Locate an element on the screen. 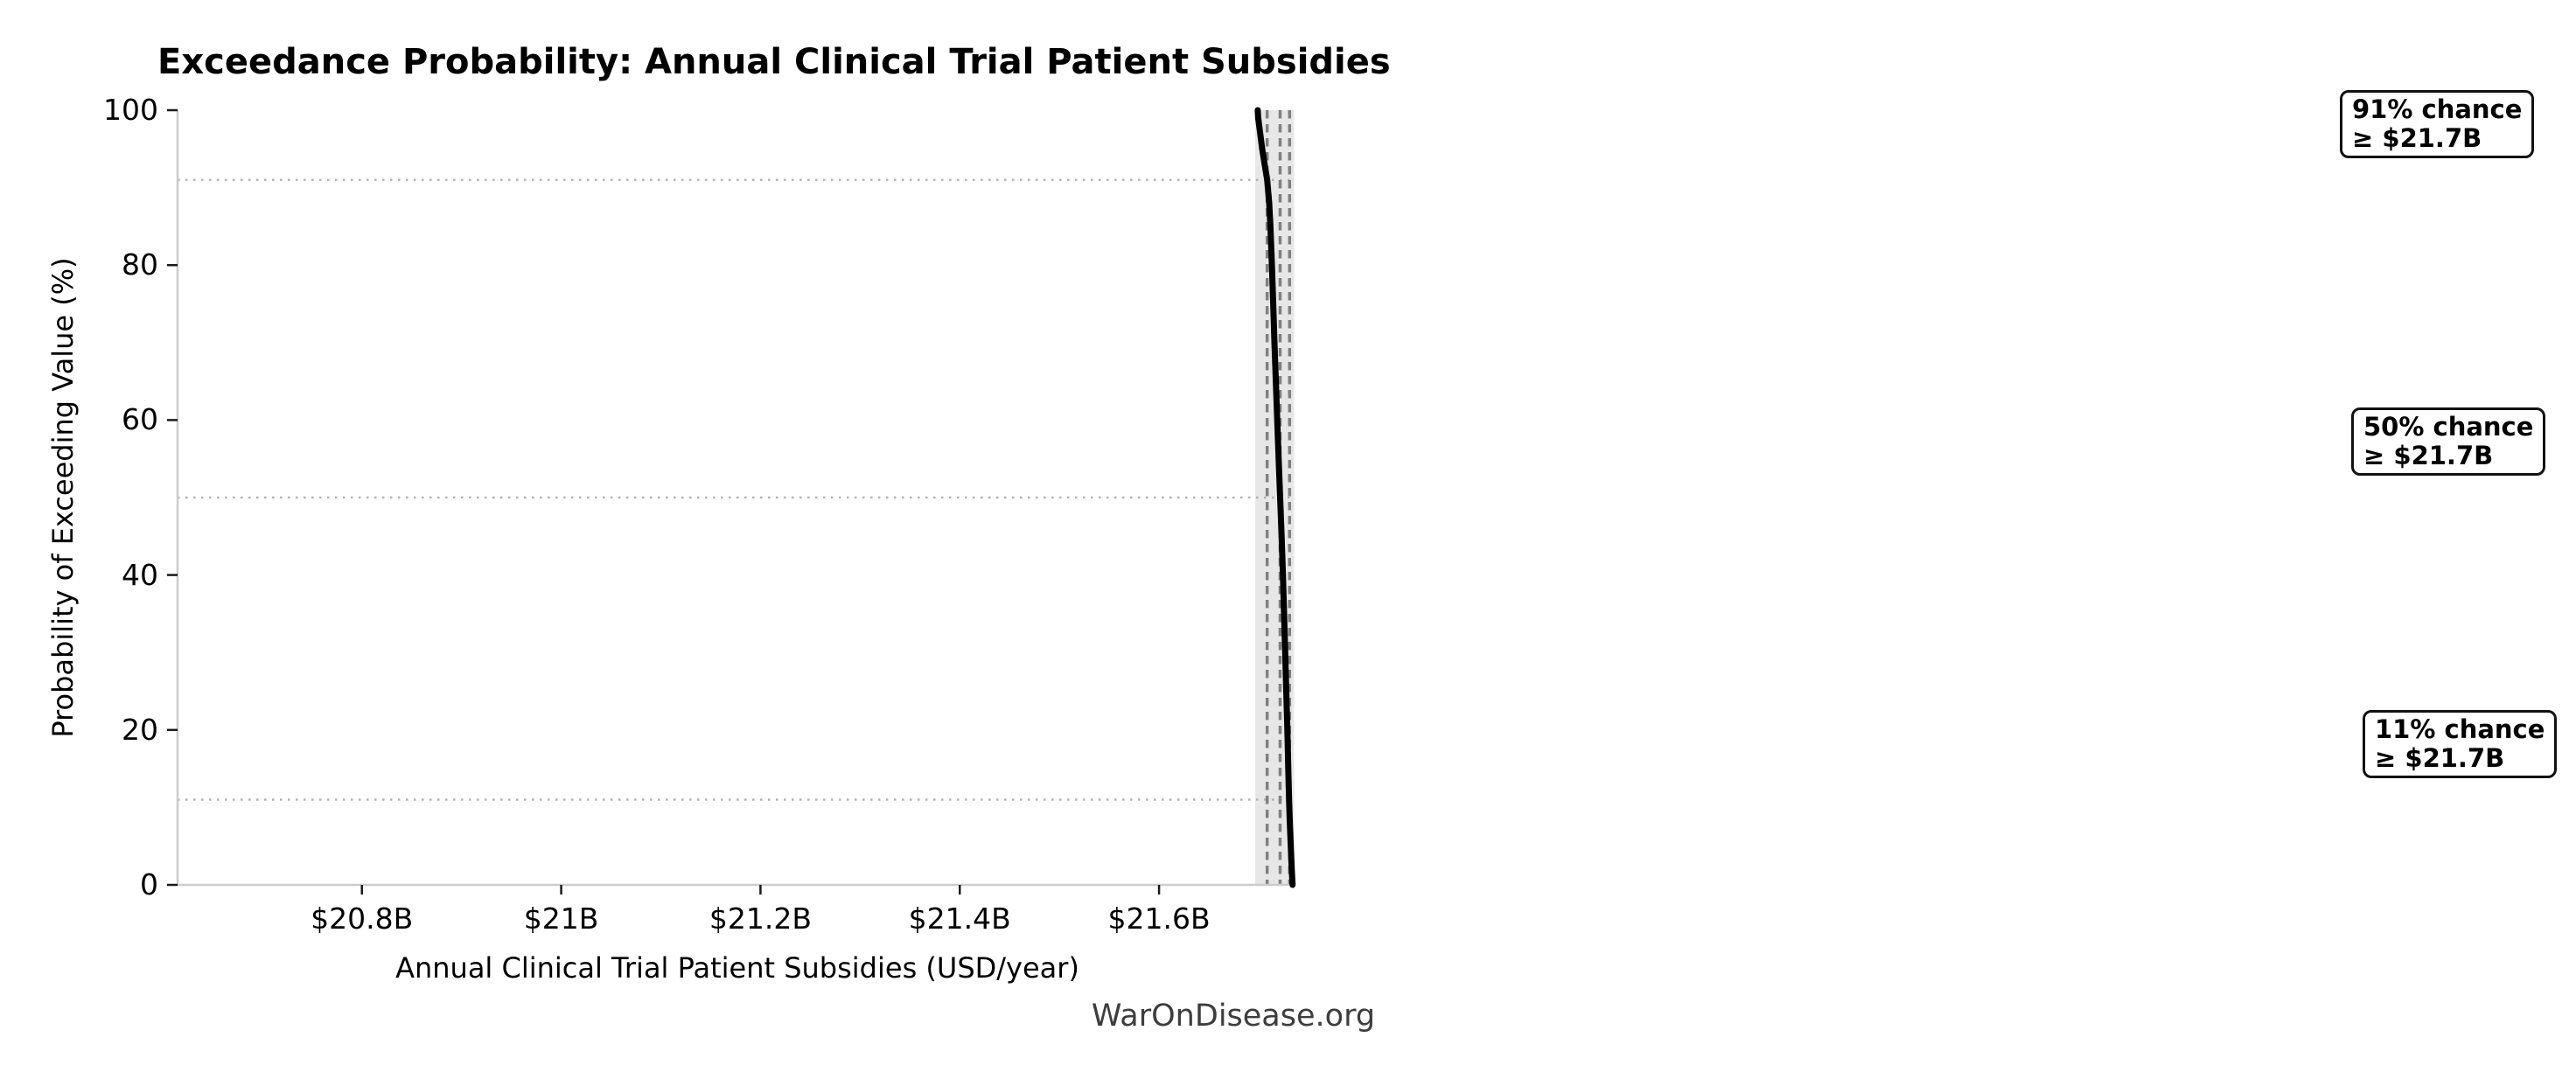 This screenshot has width=2576, height=1079. y-tick-label: 60 is located at coordinates (140, 420).